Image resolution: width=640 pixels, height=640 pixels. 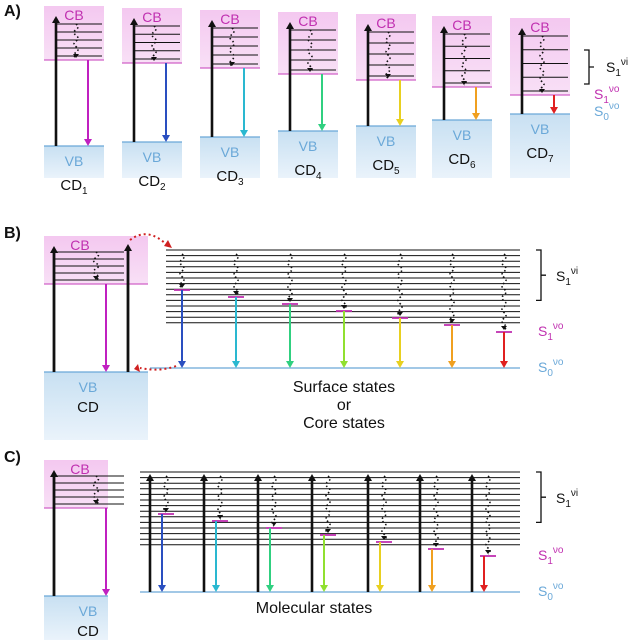 I want to click on panel-b-label-s1vi: S1νi, so click(x=567, y=277).